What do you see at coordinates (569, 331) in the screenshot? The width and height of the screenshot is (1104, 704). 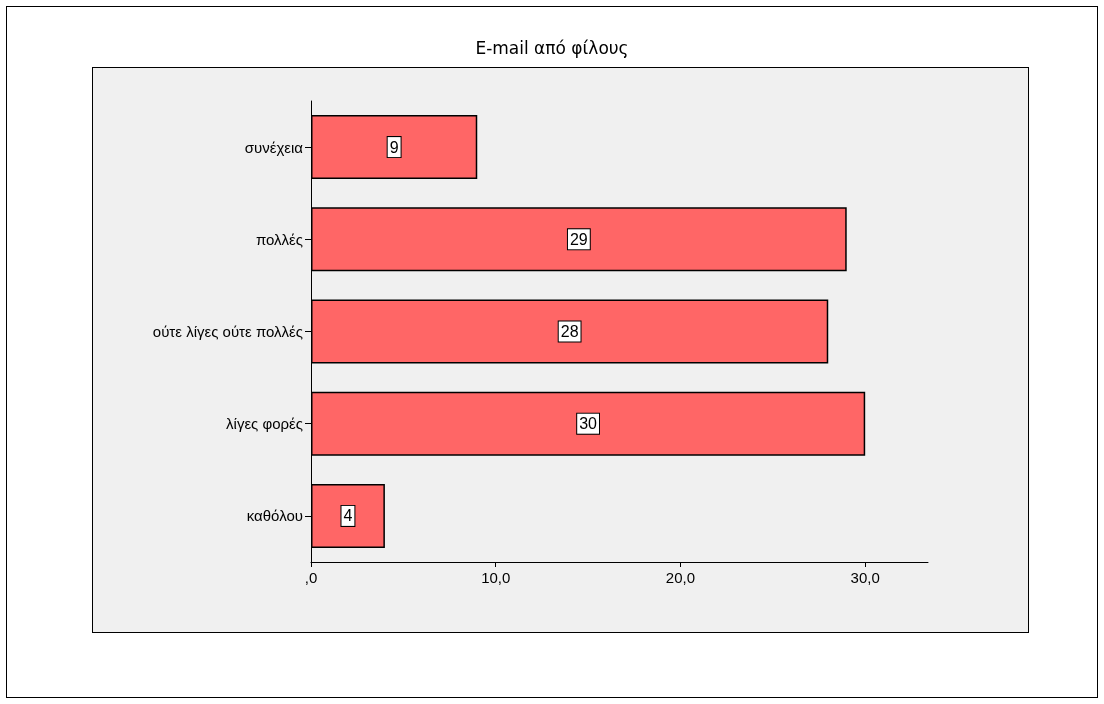 I see `data-label: 28` at bounding box center [569, 331].